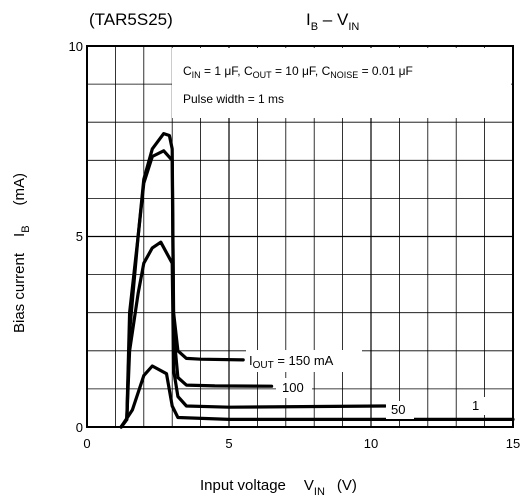 This screenshot has width=525, height=502. Describe the element at coordinates (21, 253) in the screenshot. I see `y-axis-label: Bias currentIB(mA)` at that location.